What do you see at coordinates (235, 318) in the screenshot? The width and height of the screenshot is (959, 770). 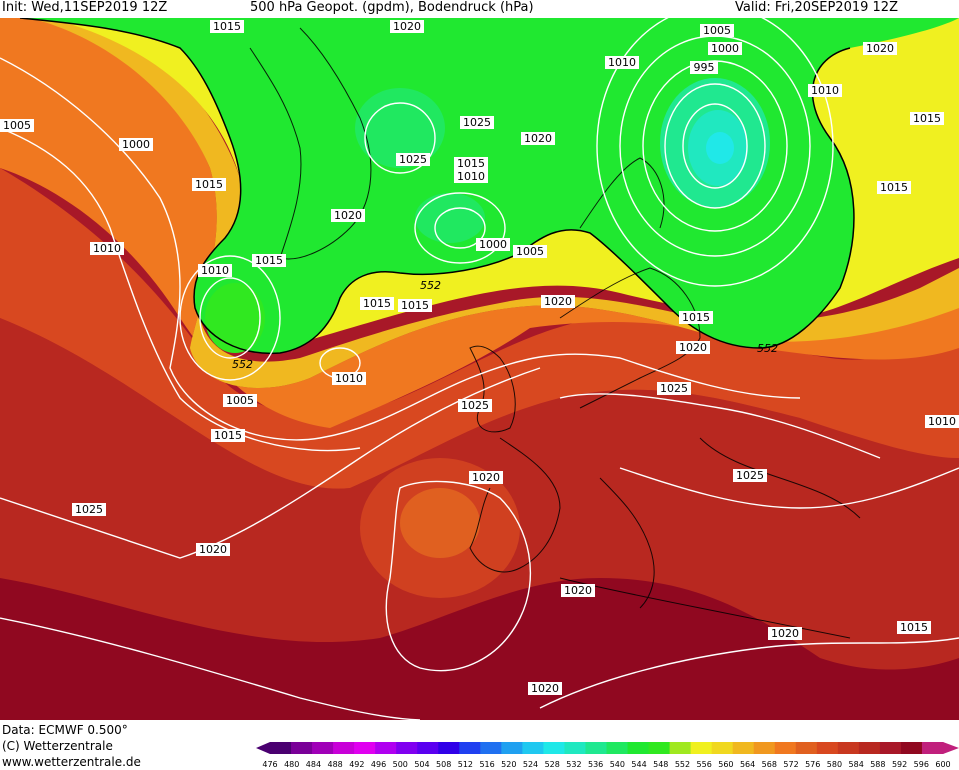 I see `low-center-atlantic` at bounding box center [235, 318].